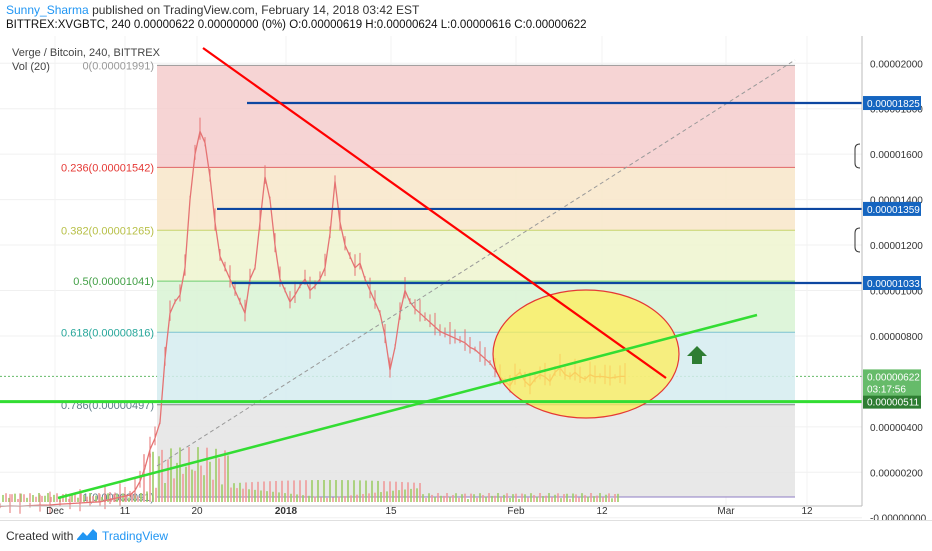  What do you see at coordinates (602, 511) in the screenshot?
I see `x-tick-label: 12` at bounding box center [602, 511].